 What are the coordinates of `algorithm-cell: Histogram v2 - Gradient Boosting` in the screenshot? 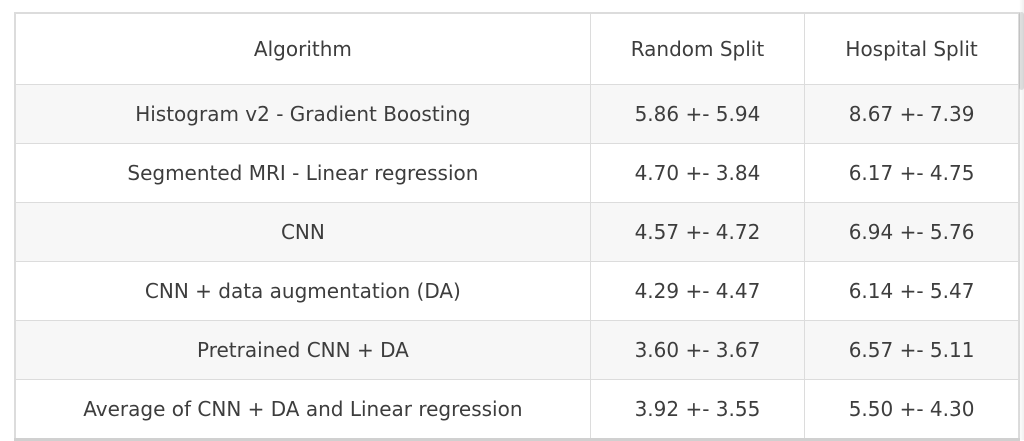 It's located at (302, 114).